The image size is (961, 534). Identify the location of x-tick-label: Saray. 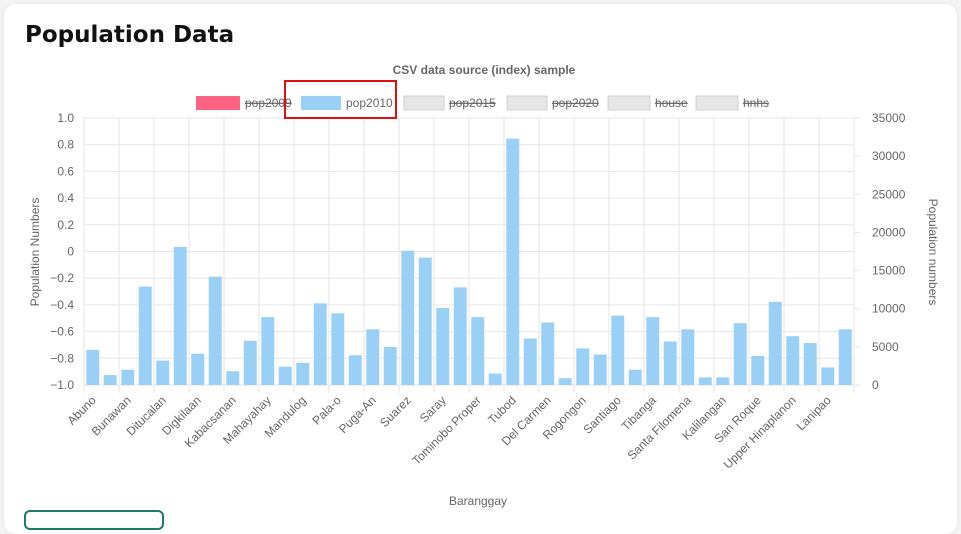
(433, 409).